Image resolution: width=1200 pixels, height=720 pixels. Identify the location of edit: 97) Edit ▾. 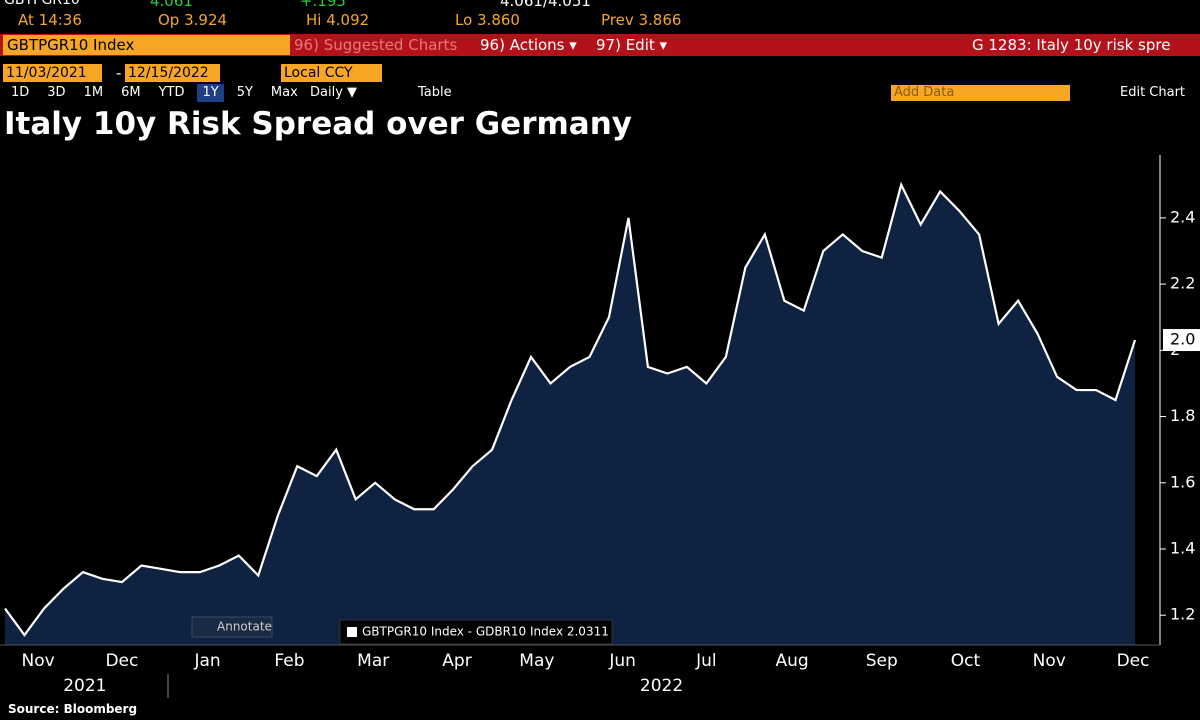
(632, 45).